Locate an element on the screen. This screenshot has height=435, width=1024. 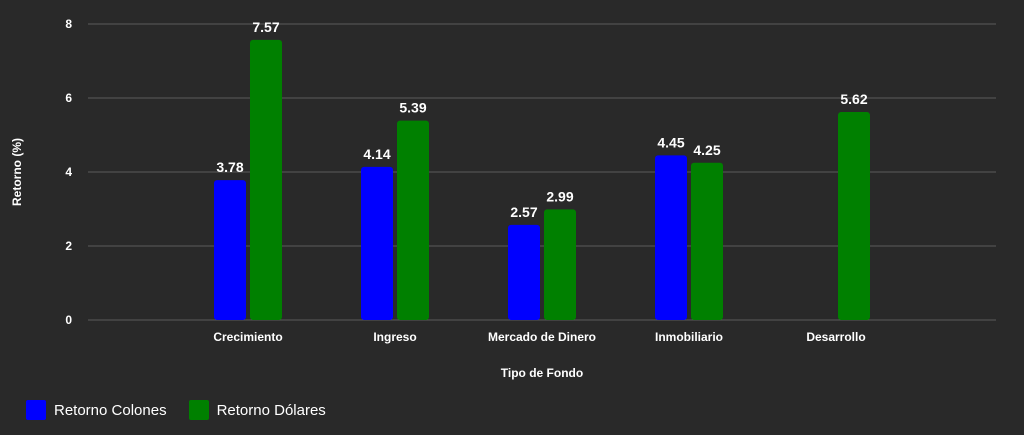
data-label: 4.14 is located at coordinates (376, 154).